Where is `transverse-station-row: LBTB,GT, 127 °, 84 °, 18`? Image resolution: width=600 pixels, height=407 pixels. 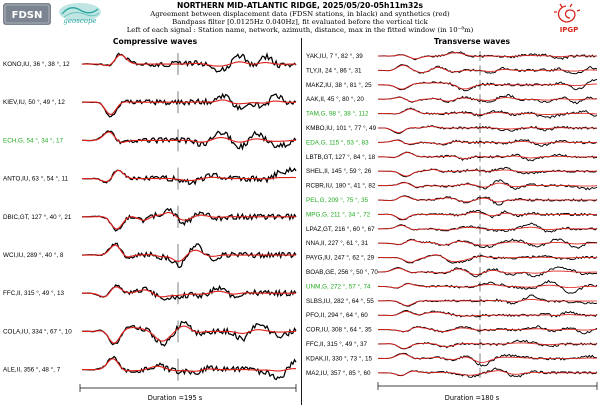 transverse-station-row: LBTB,GT, 127 °, 84 °, 18 is located at coordinates (452, 156).